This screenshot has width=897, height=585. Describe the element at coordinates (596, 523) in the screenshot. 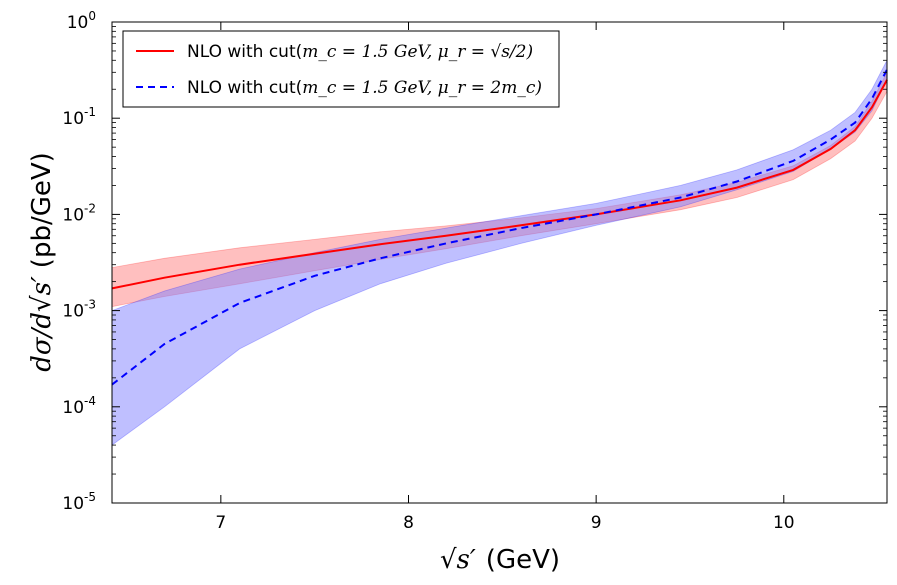

I see `x-tick-label: 9` at that location.